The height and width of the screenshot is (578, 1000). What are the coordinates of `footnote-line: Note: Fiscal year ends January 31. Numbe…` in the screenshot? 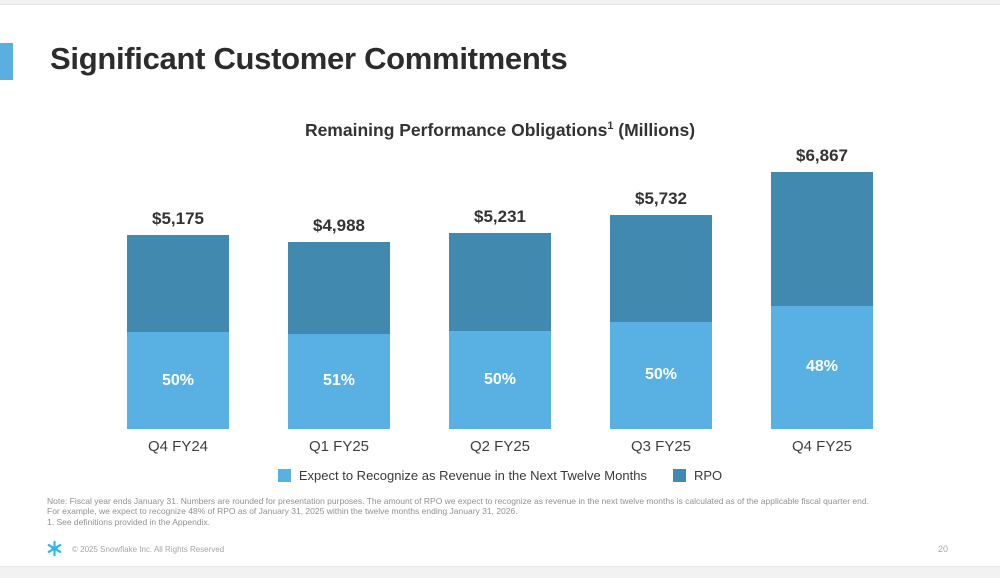 It's located at (458, 501).